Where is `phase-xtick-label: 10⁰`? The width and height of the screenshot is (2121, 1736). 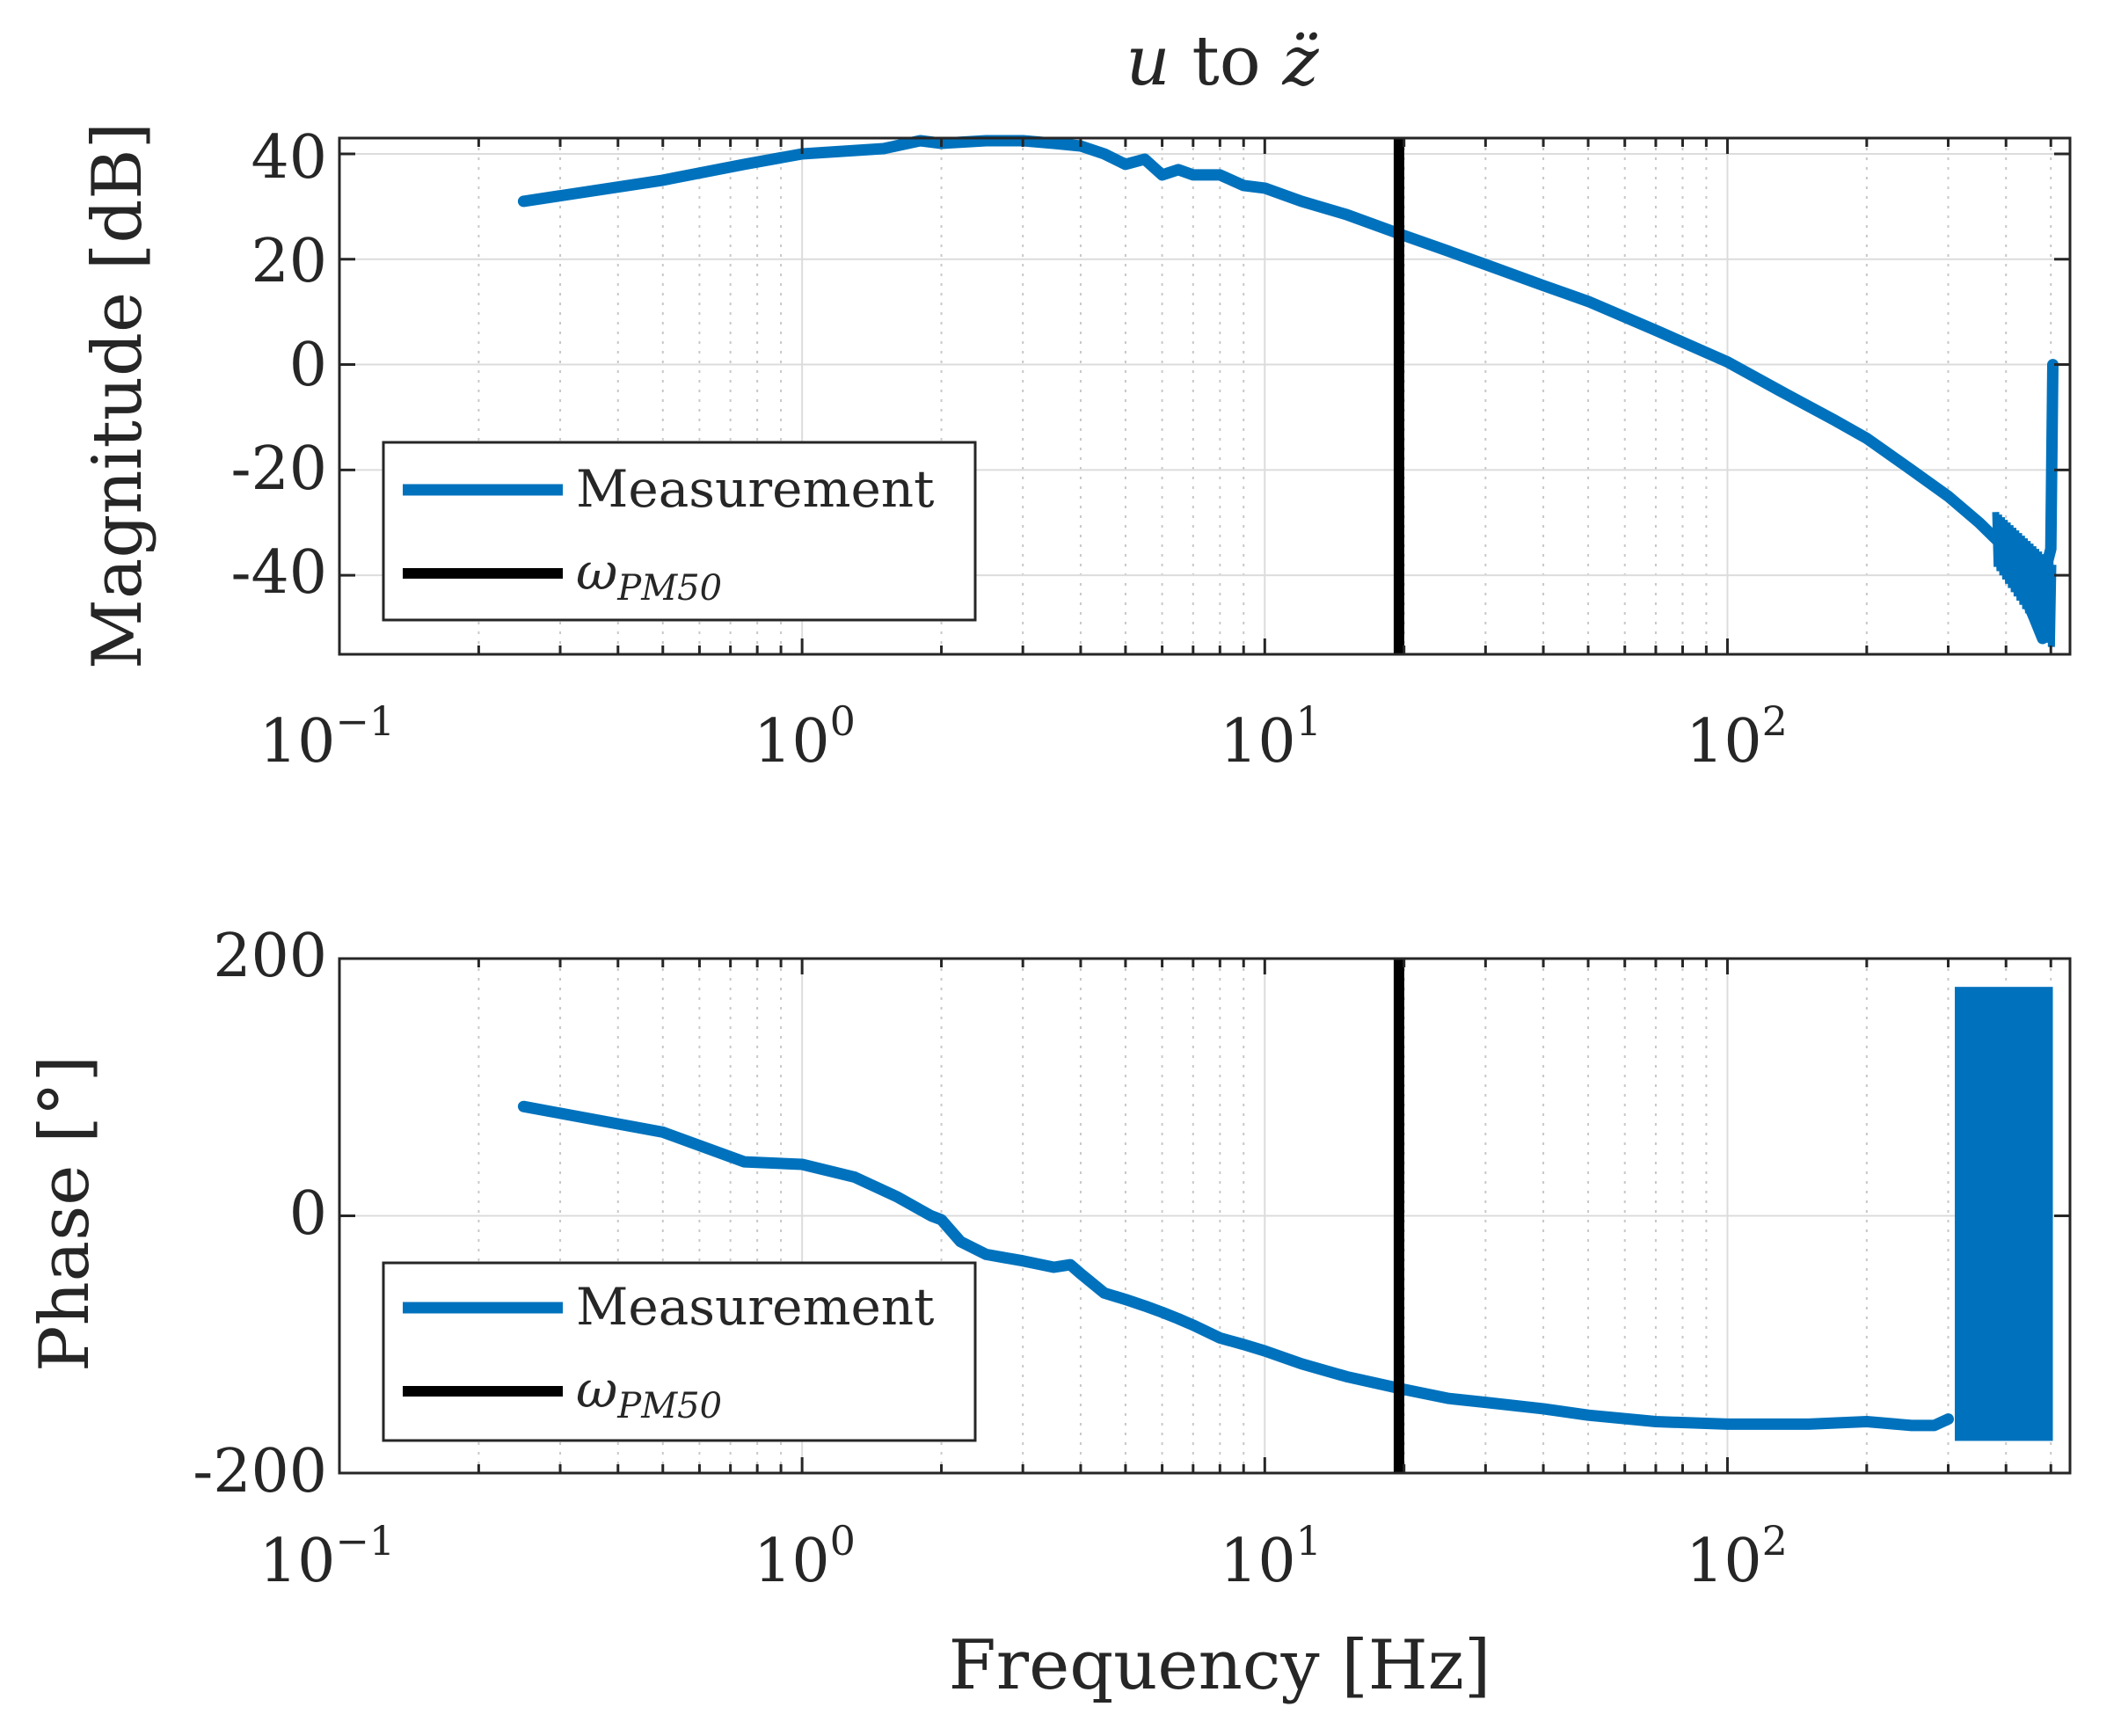
phase-xtick-label: 10⁰ is located at coordinates (805, 1557).